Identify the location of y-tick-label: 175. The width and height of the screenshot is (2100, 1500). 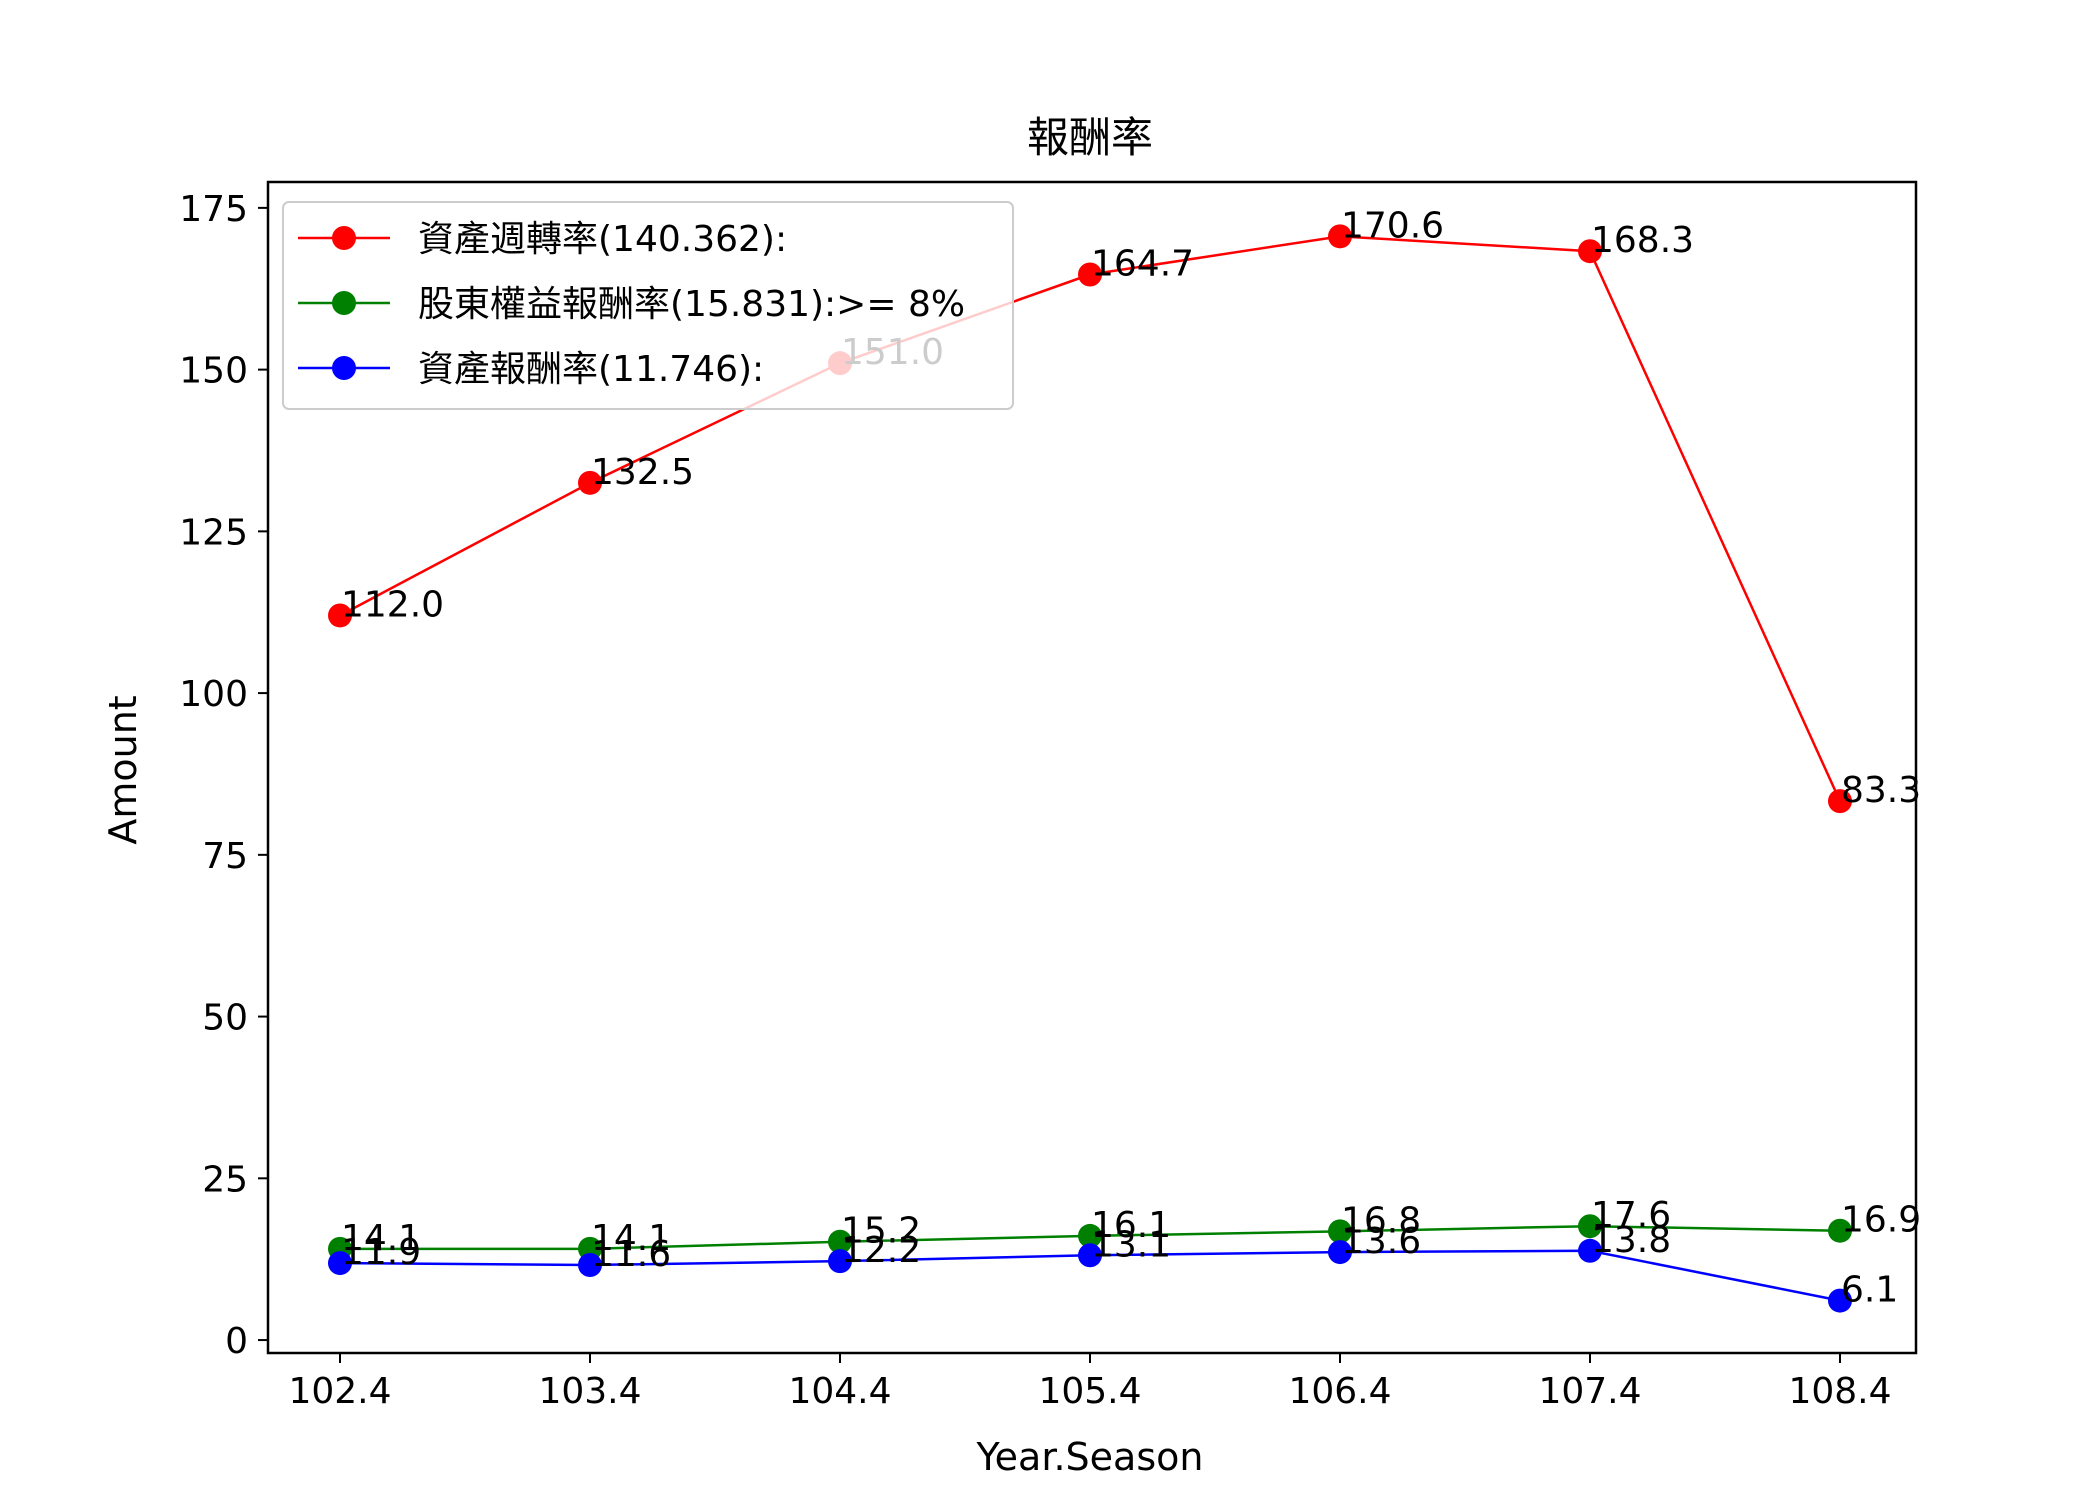
(213, 209).